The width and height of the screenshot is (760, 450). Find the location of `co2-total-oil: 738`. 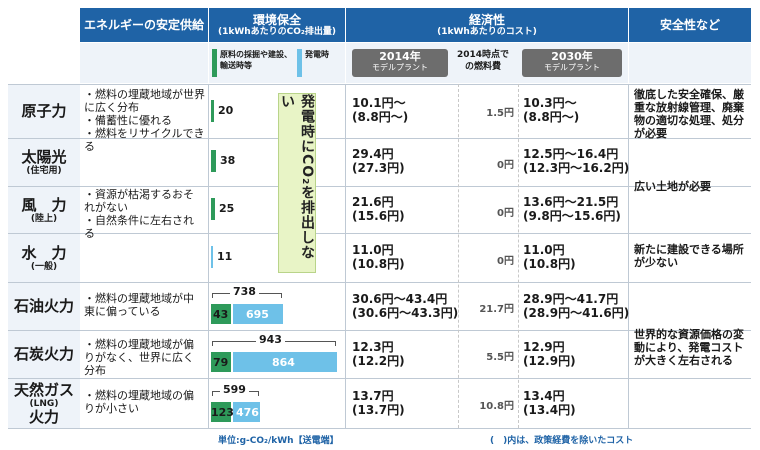

co2-total-oil: 738 is located at coordinates (244, 291).